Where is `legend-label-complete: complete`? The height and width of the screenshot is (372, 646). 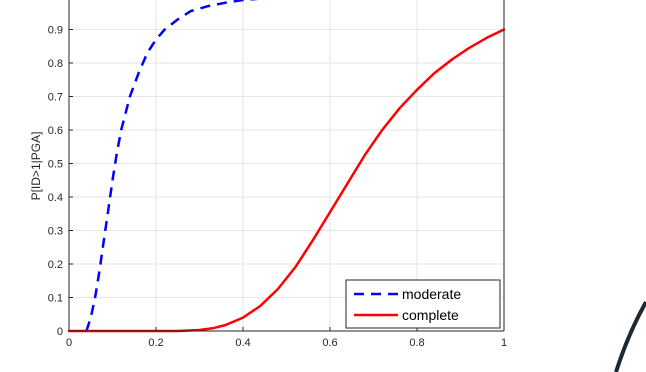 legend-label-complete: complete is located at coordinates (430, 315).